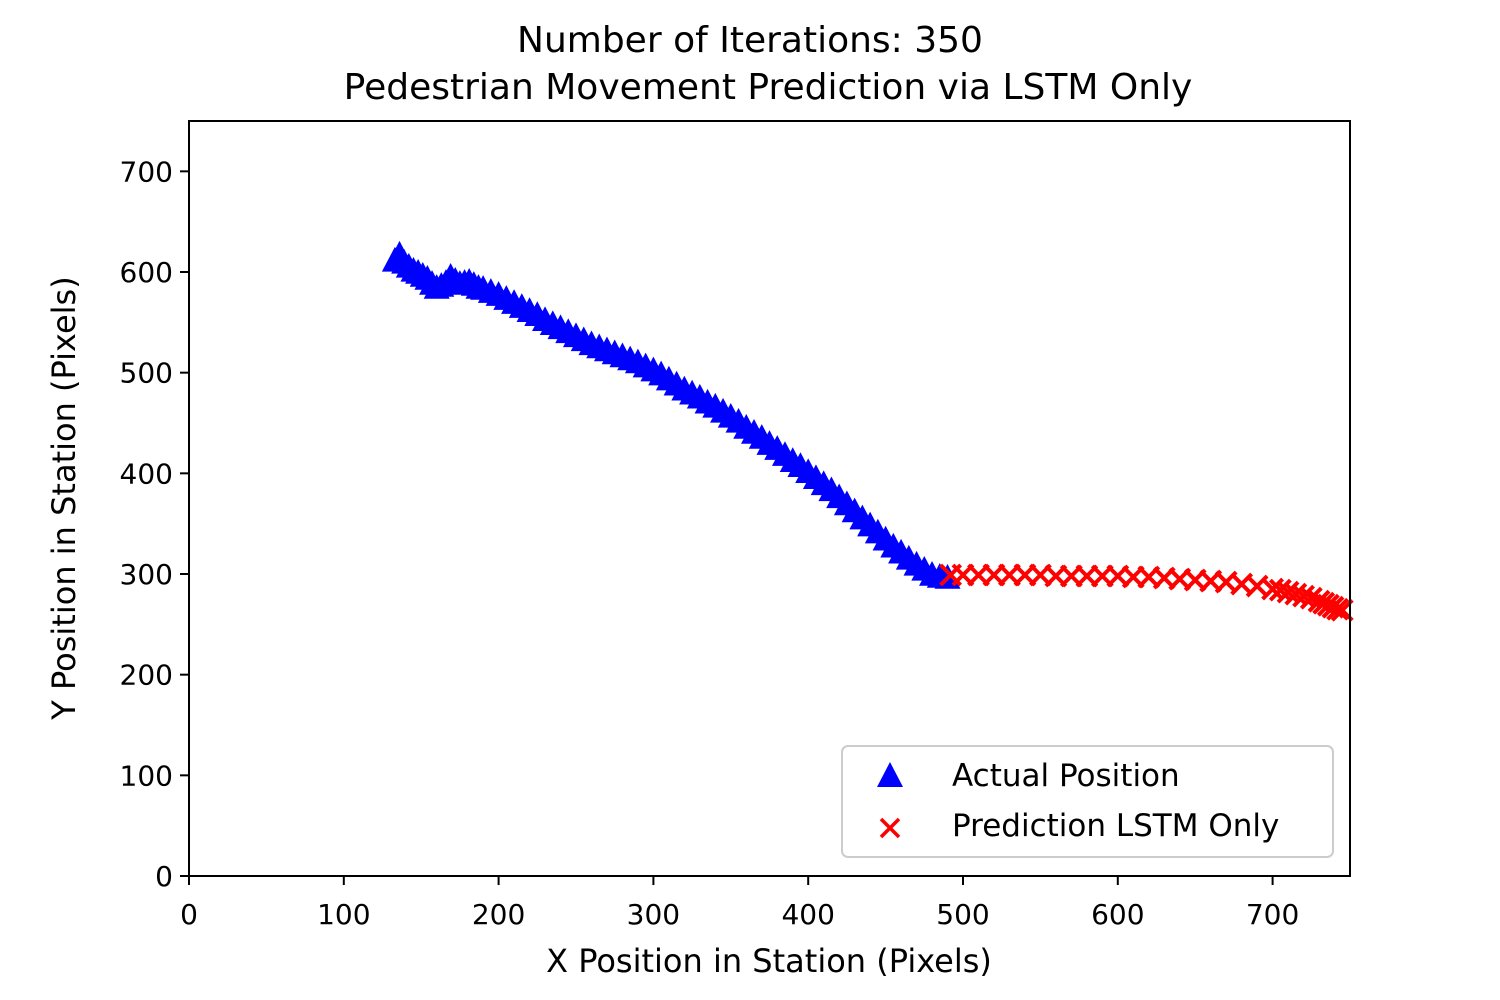 Image resolution: width=1500 pixels, height=1000 pixels. What do you see at coordinates (807, 914) in the screenshot?
I see `x-tick-label: 400` at bounding box center [807, 914].